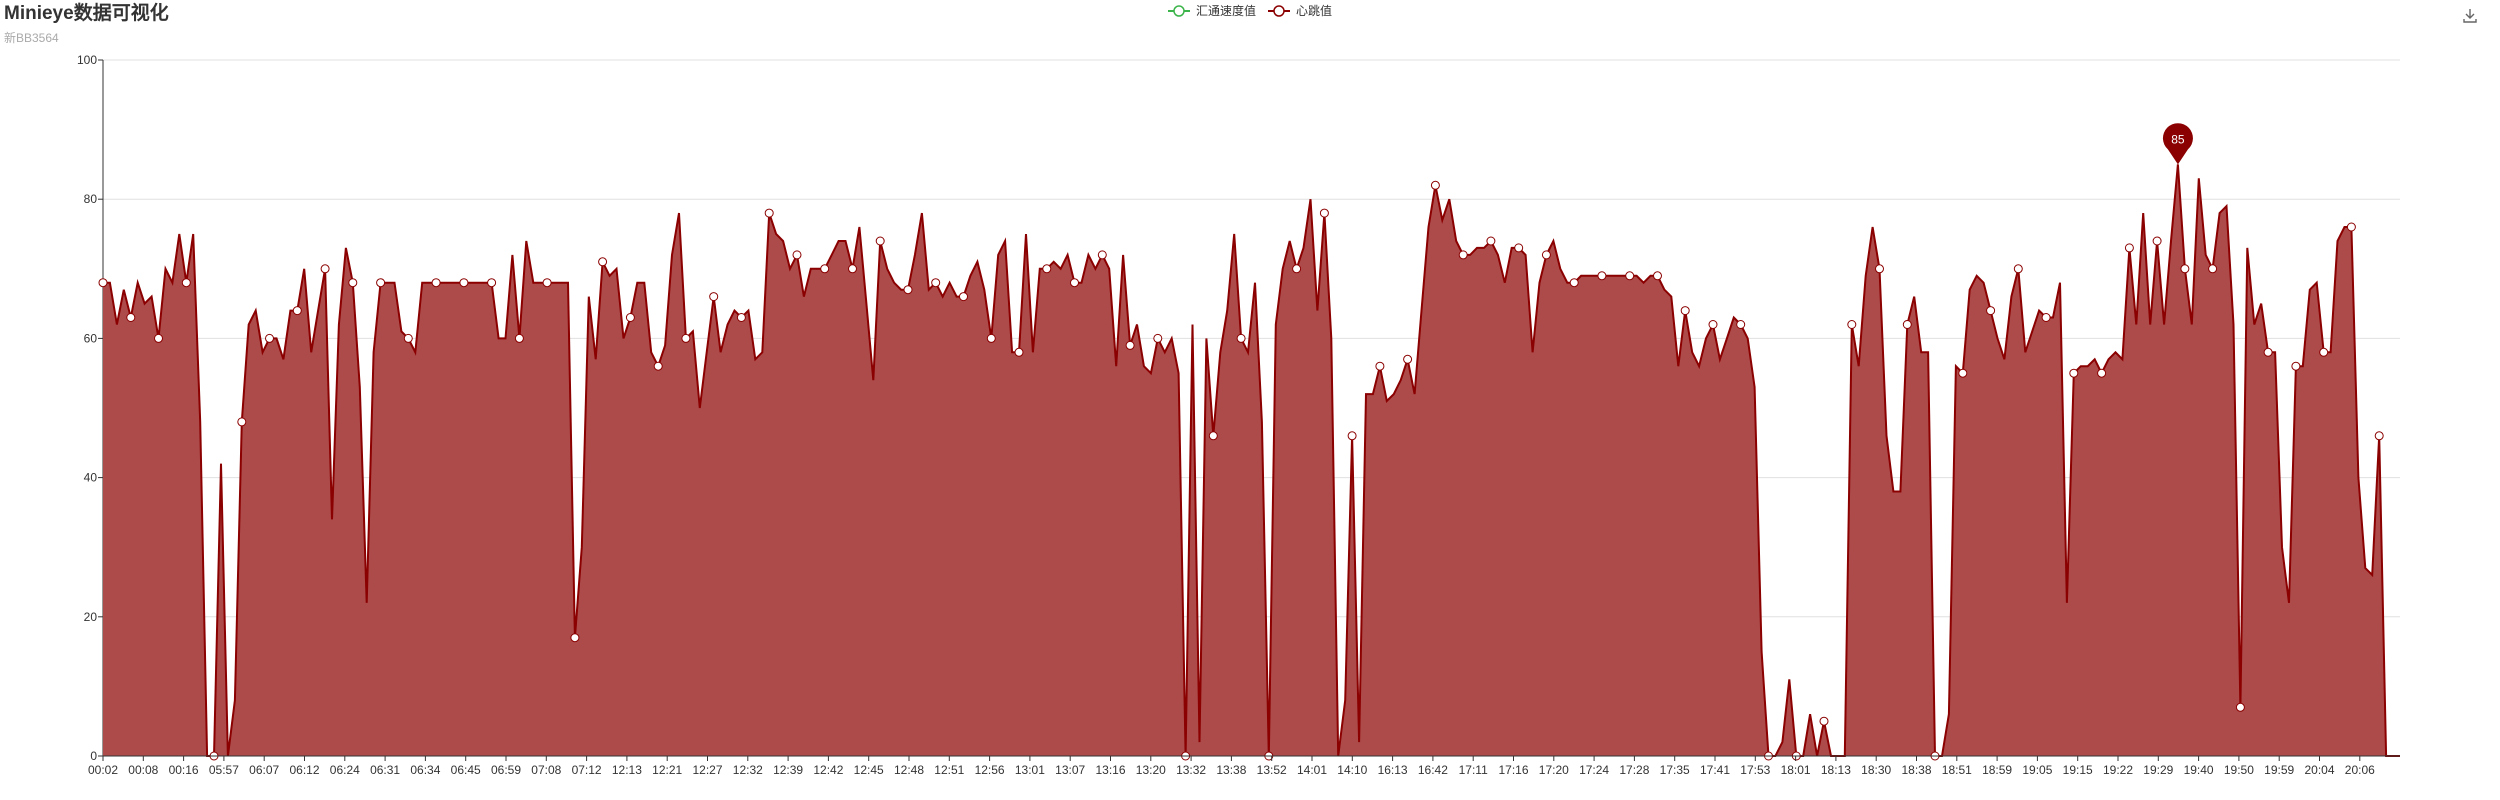 The width and height of the screenshot is (2500, 800). What do you see at coordinates (1634, 770) in the screenshot?
I see `x-tick-label: 17:28` at bounding box center [1634, 770].